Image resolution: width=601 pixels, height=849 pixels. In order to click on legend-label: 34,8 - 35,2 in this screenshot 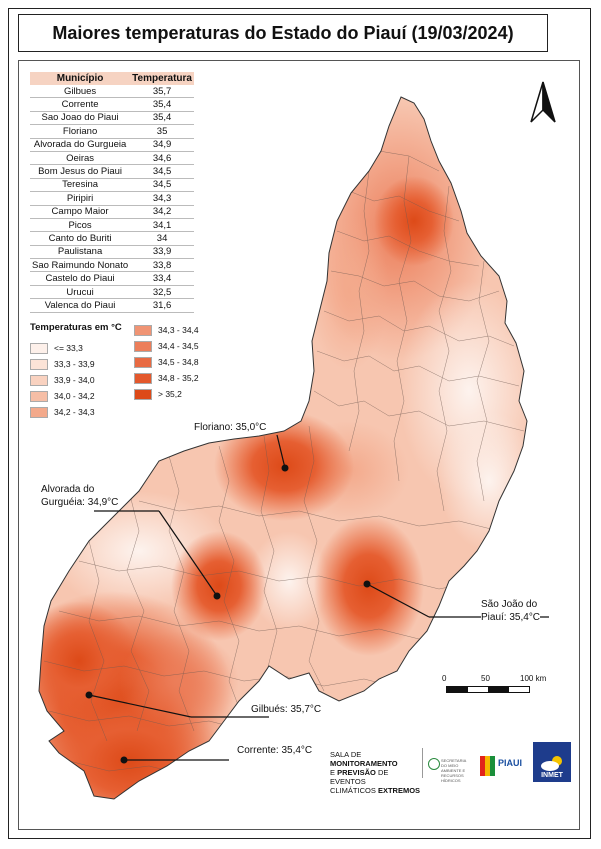, I will do `click(178, 378)`.